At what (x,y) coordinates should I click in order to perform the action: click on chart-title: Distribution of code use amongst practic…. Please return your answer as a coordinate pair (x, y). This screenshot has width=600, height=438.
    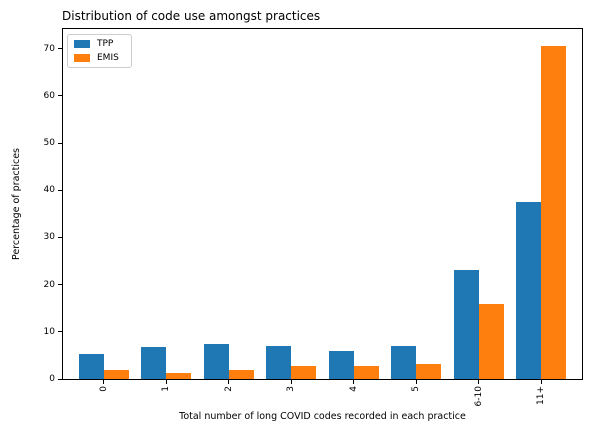
    Looking at the image, I should click on (191, 16).